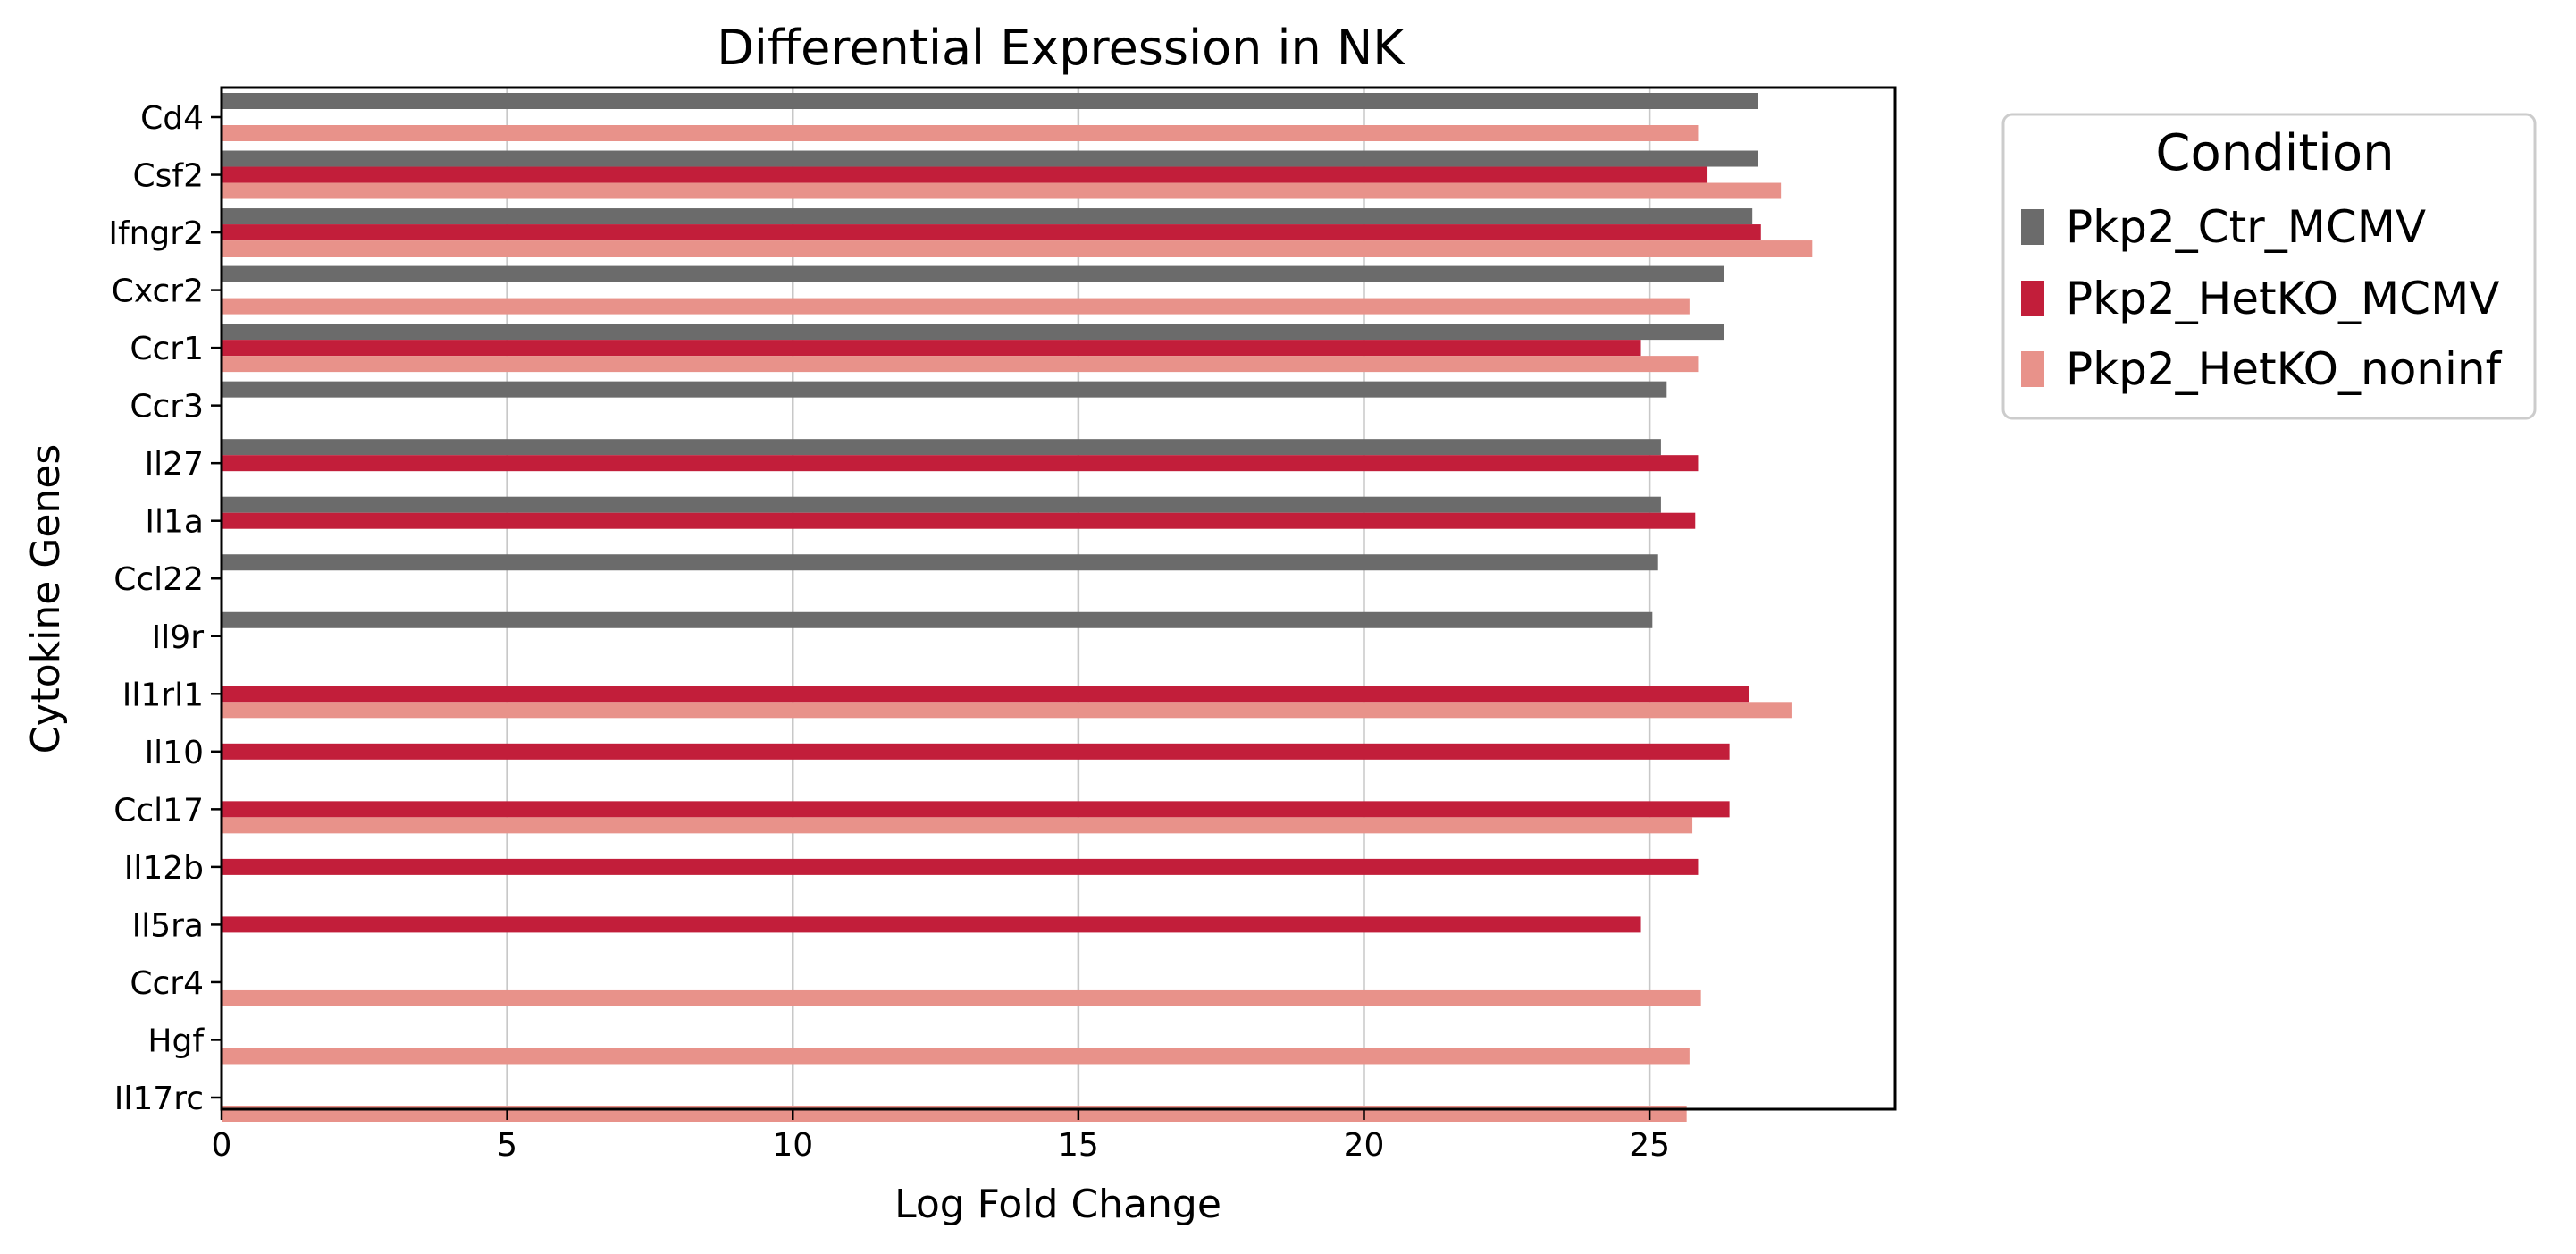  What do you see at coordinates (944, 389) in the screenshot?
I see `bar-Pkp2_Ctr_MCMV-Ccr3` at bounding box center [944, 389].